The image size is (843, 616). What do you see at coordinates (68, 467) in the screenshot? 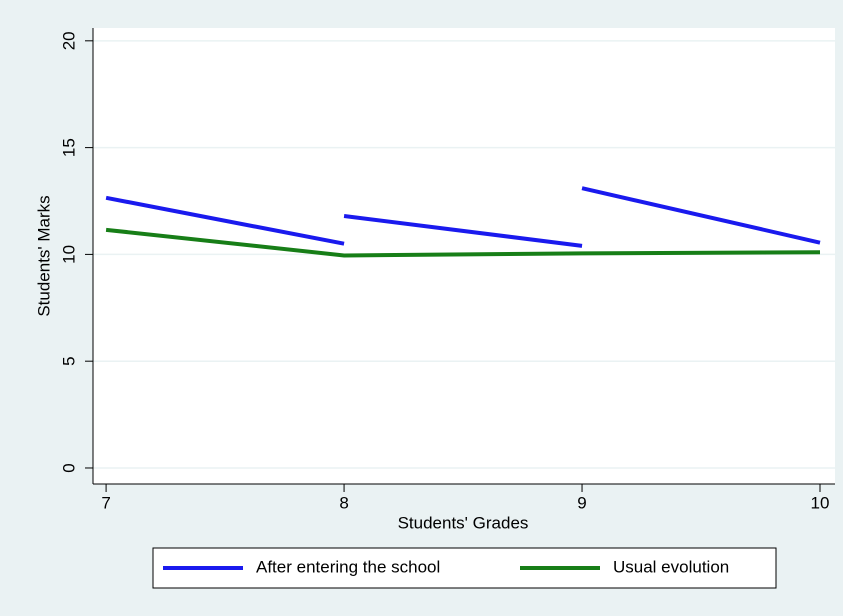
I see `y-tick-label: 0` at bounding box center [68, 467].